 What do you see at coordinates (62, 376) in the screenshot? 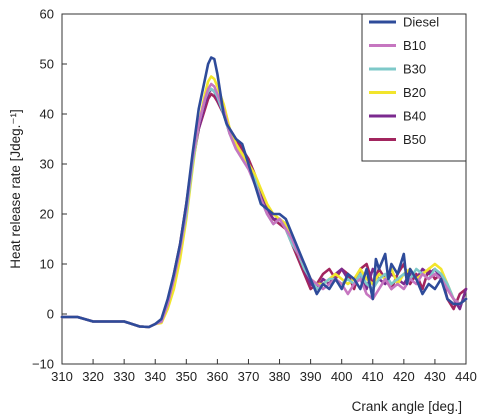
I see `x-tick-label: 310` at bounding box center [62, 376].